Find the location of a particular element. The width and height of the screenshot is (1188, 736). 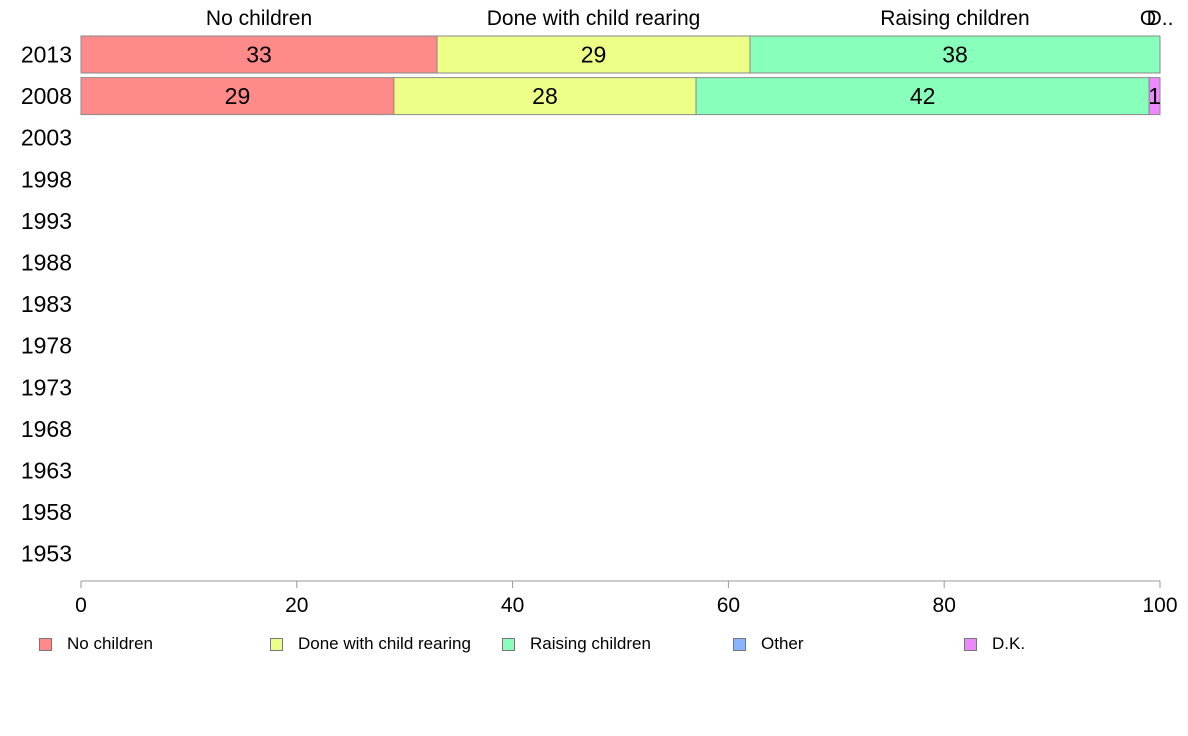

bars: 33 29 38 29 28 42 1 is located at coordinates (620, 75).